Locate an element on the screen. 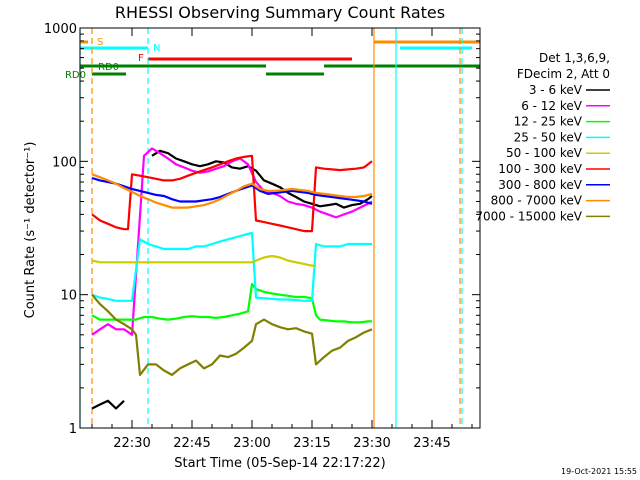  annotation-1: N is located at coordinates (156, 48).